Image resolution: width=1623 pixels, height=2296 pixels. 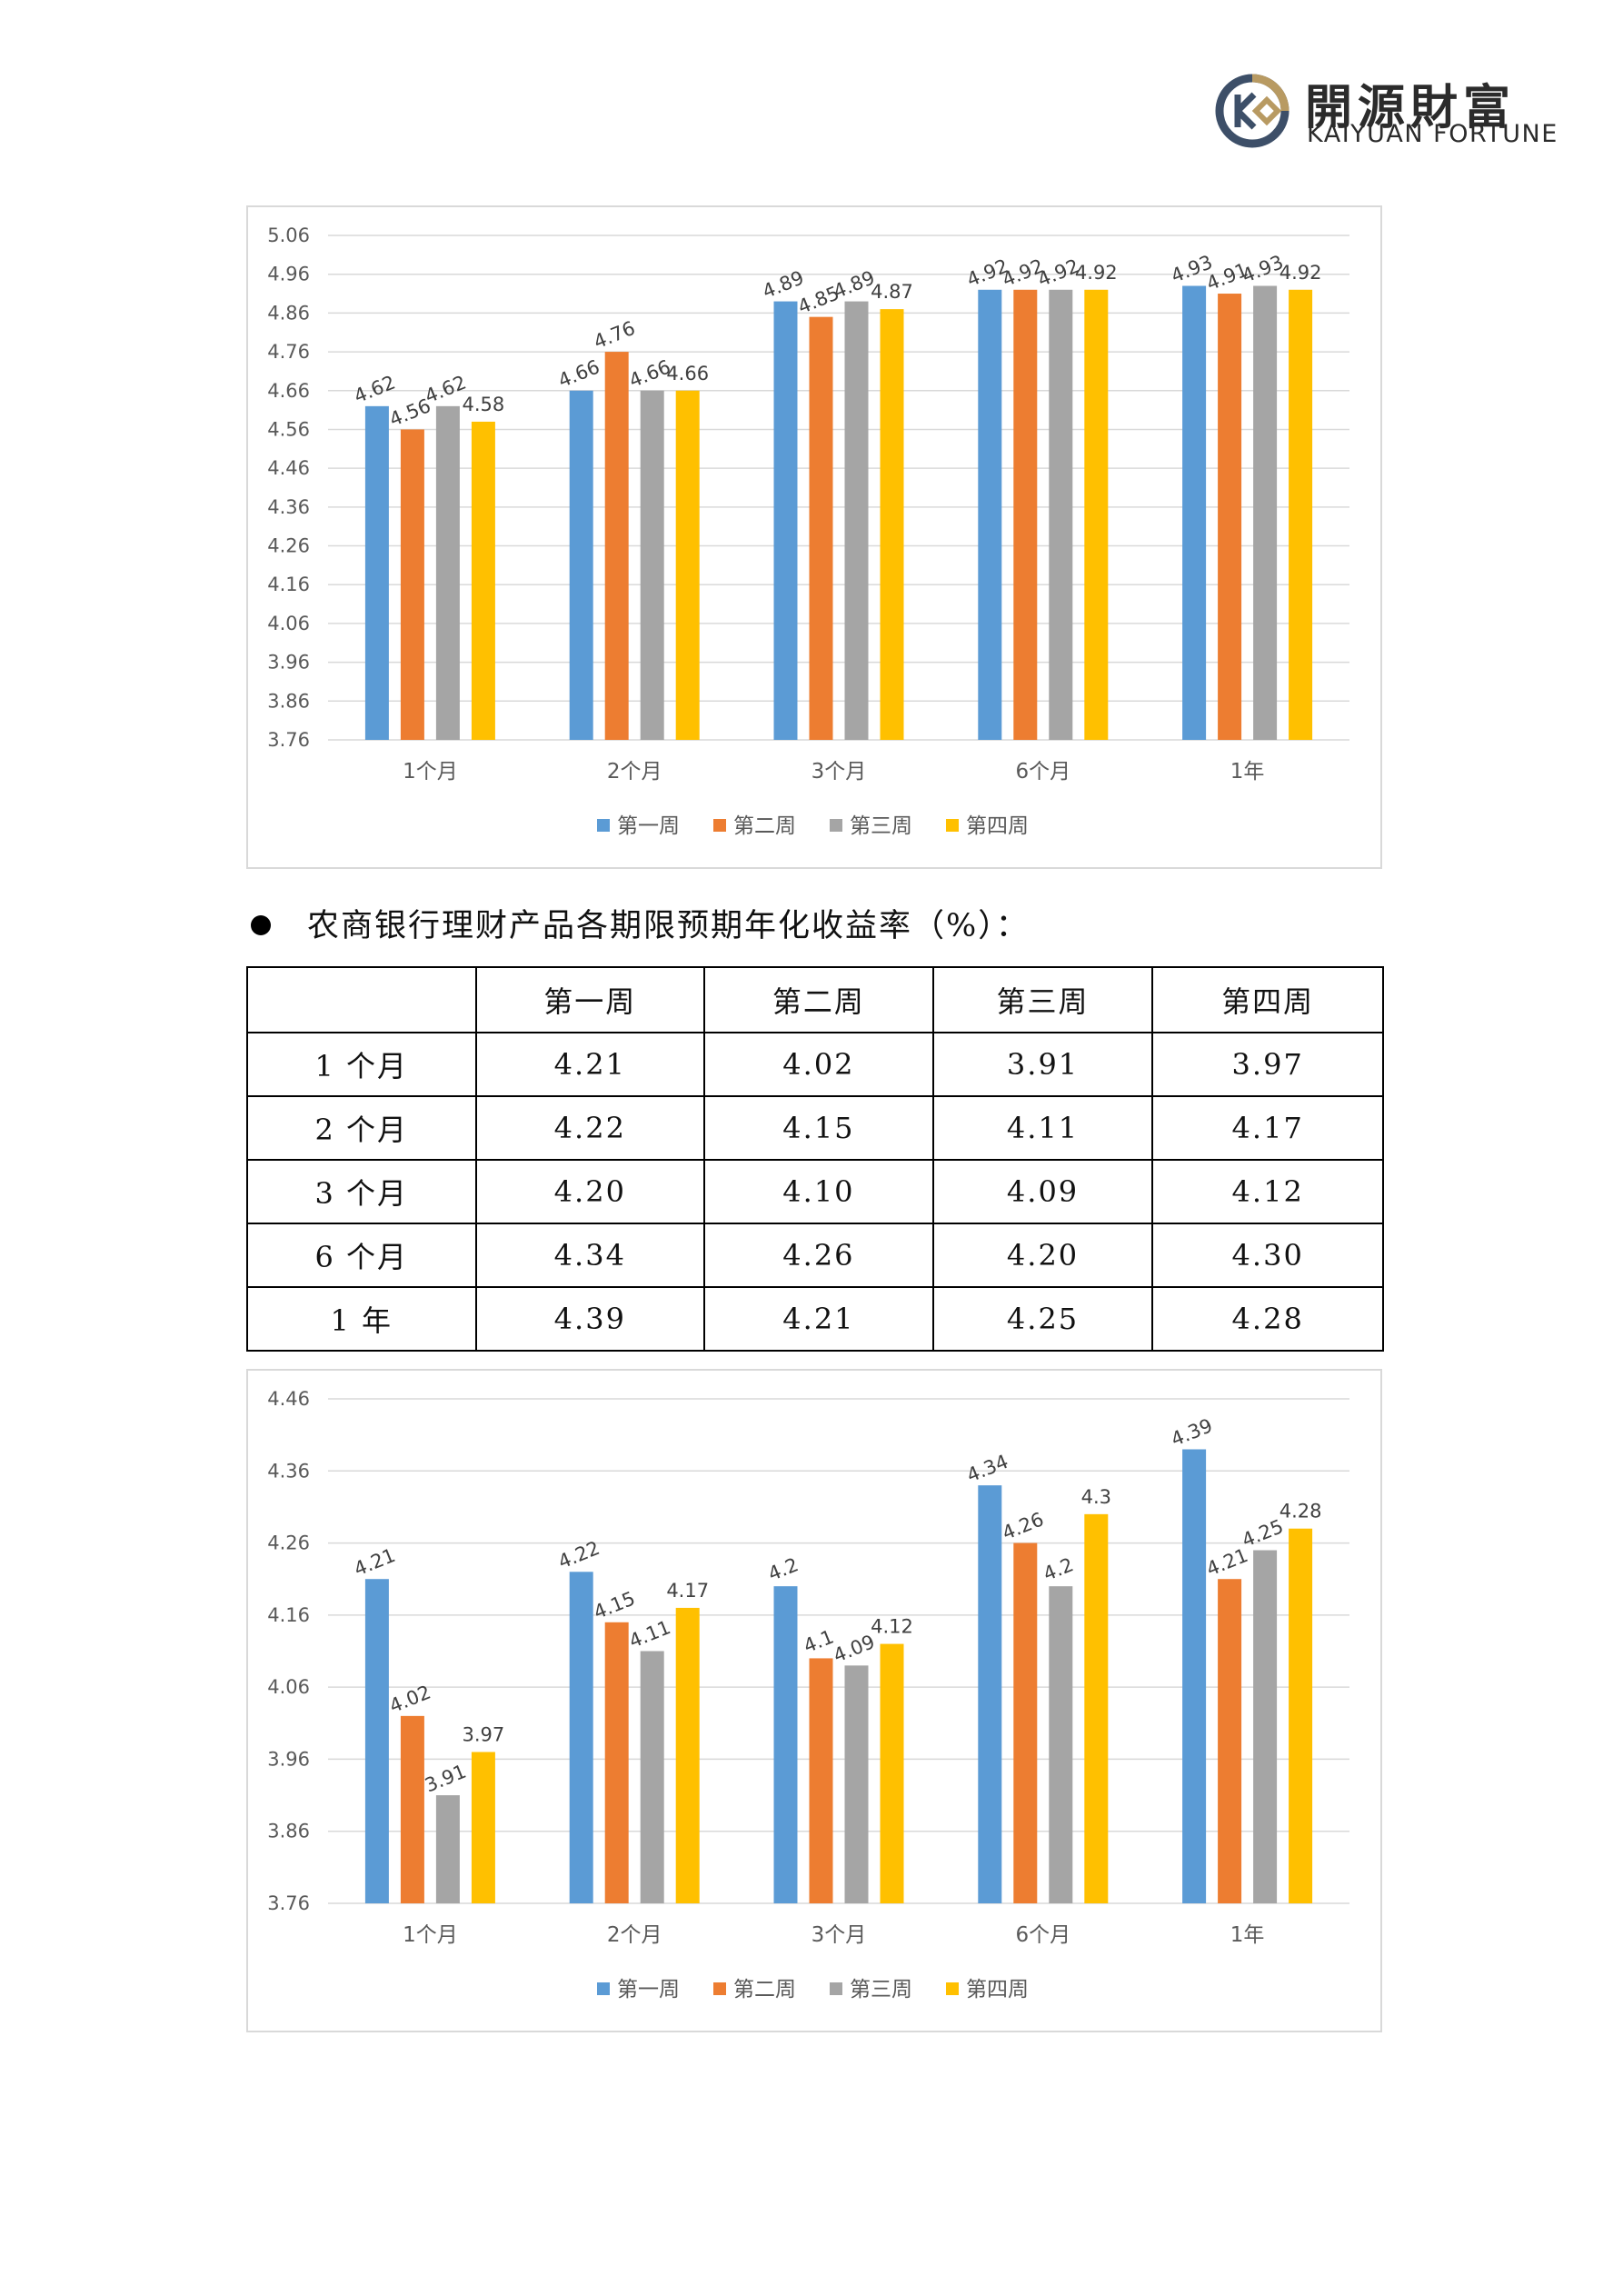 I want to click on table-row: 1 个月 4.21 4.02 3.91 3.97, so click(x=815, y=1064).